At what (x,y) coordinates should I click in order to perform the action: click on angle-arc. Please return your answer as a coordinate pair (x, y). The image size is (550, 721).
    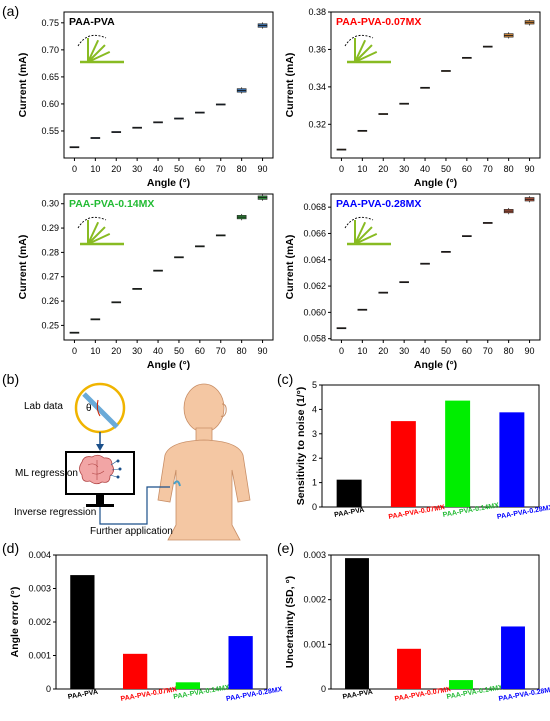
    Looking at the image, I should click on (98, 408).